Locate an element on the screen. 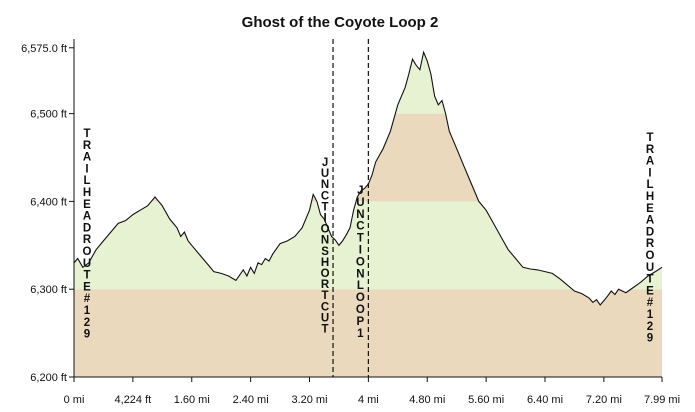 This screenshot has height=412, width=695. y-tick-label: 6,300 ft is located at coordinates (48, 290).